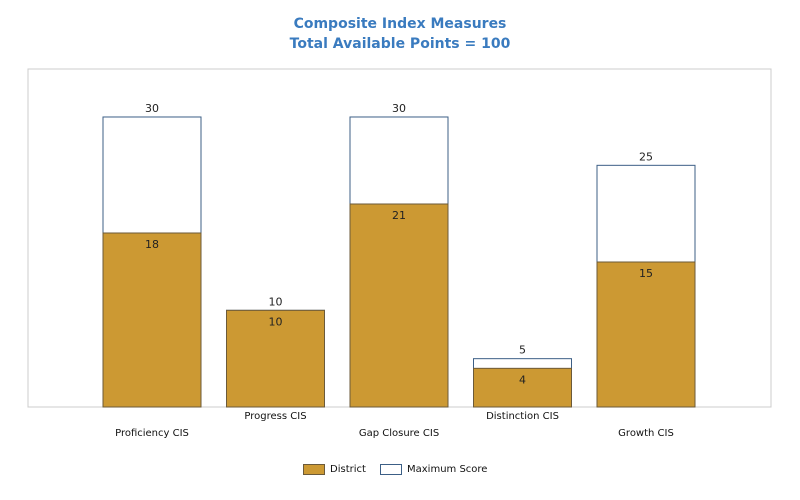  I want to click on label-district-gap-closure-cis: 21, so click(399, 215).